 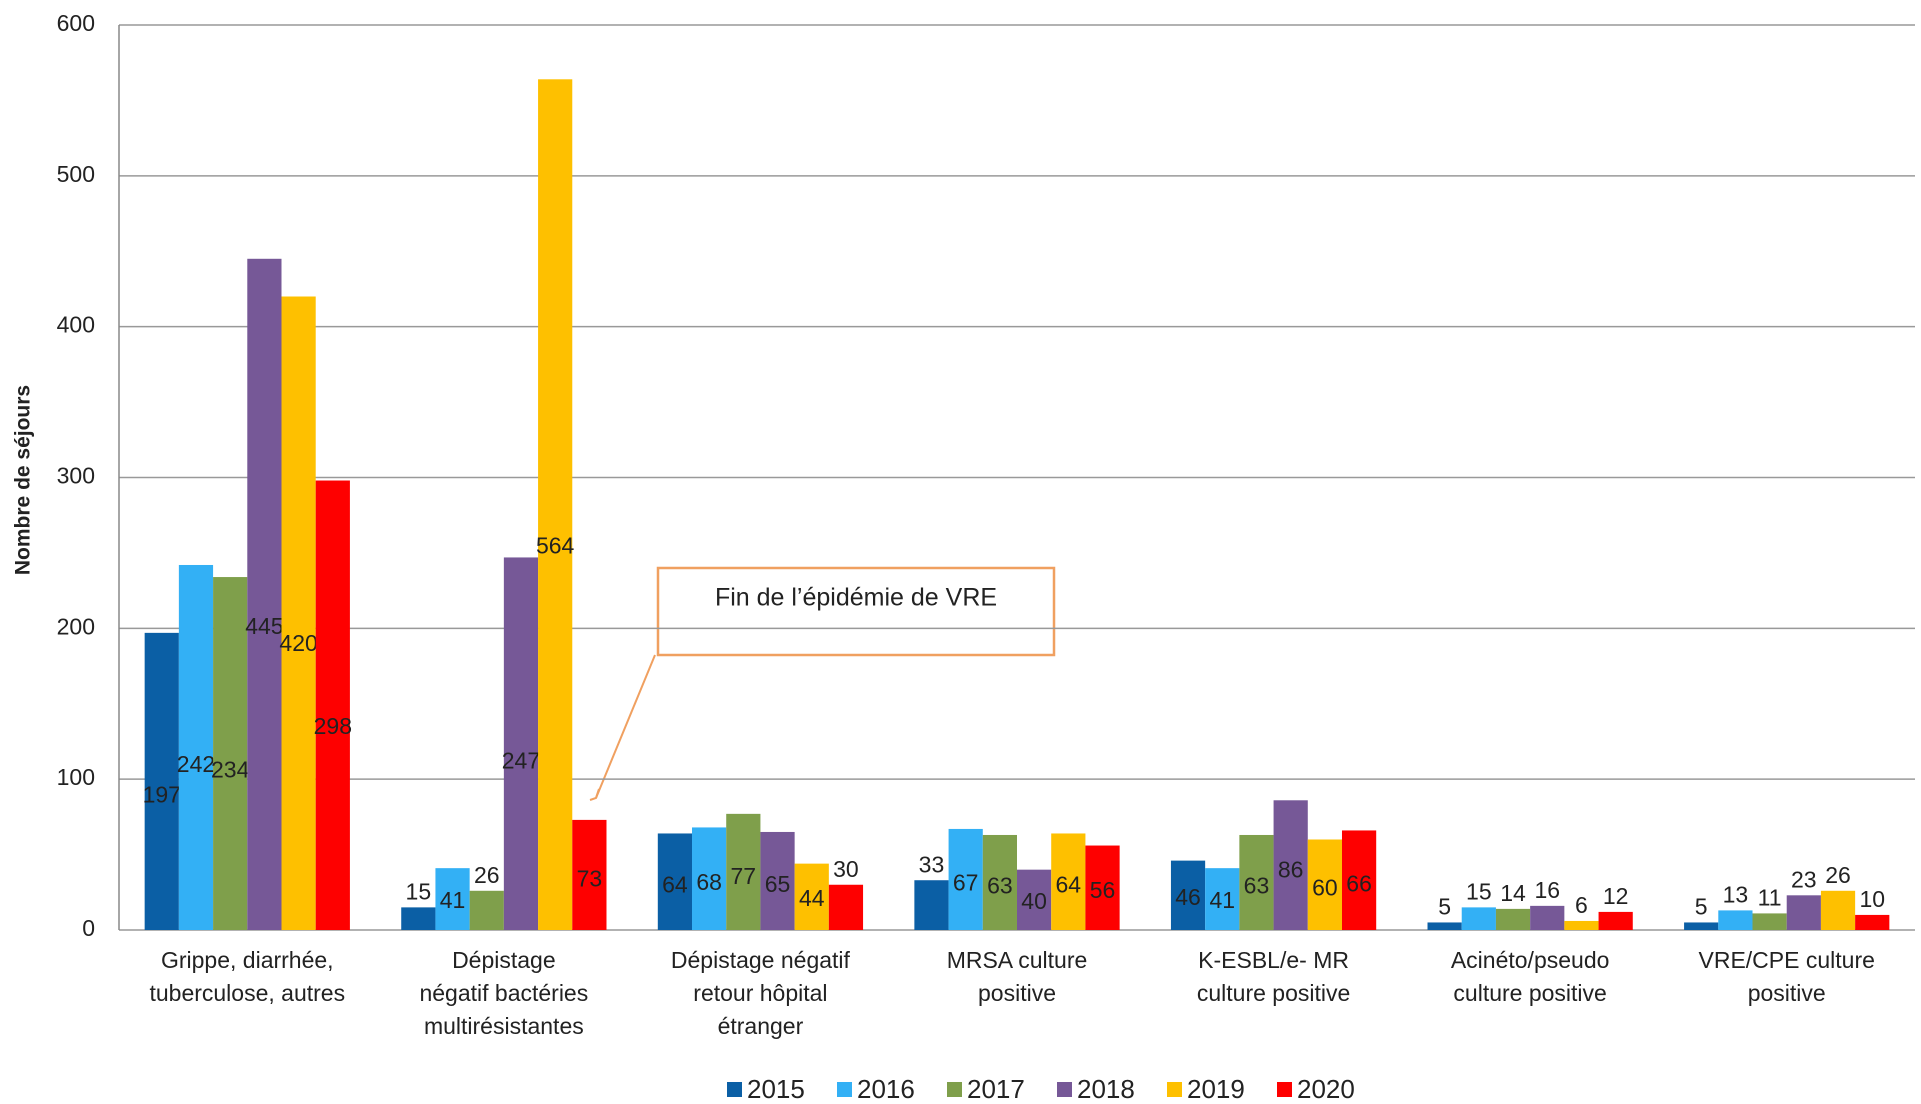 What do you see at coordinates (1581, 905) in the screenshot?
I see `data-label: 6` at bounding box center [1581, 905].